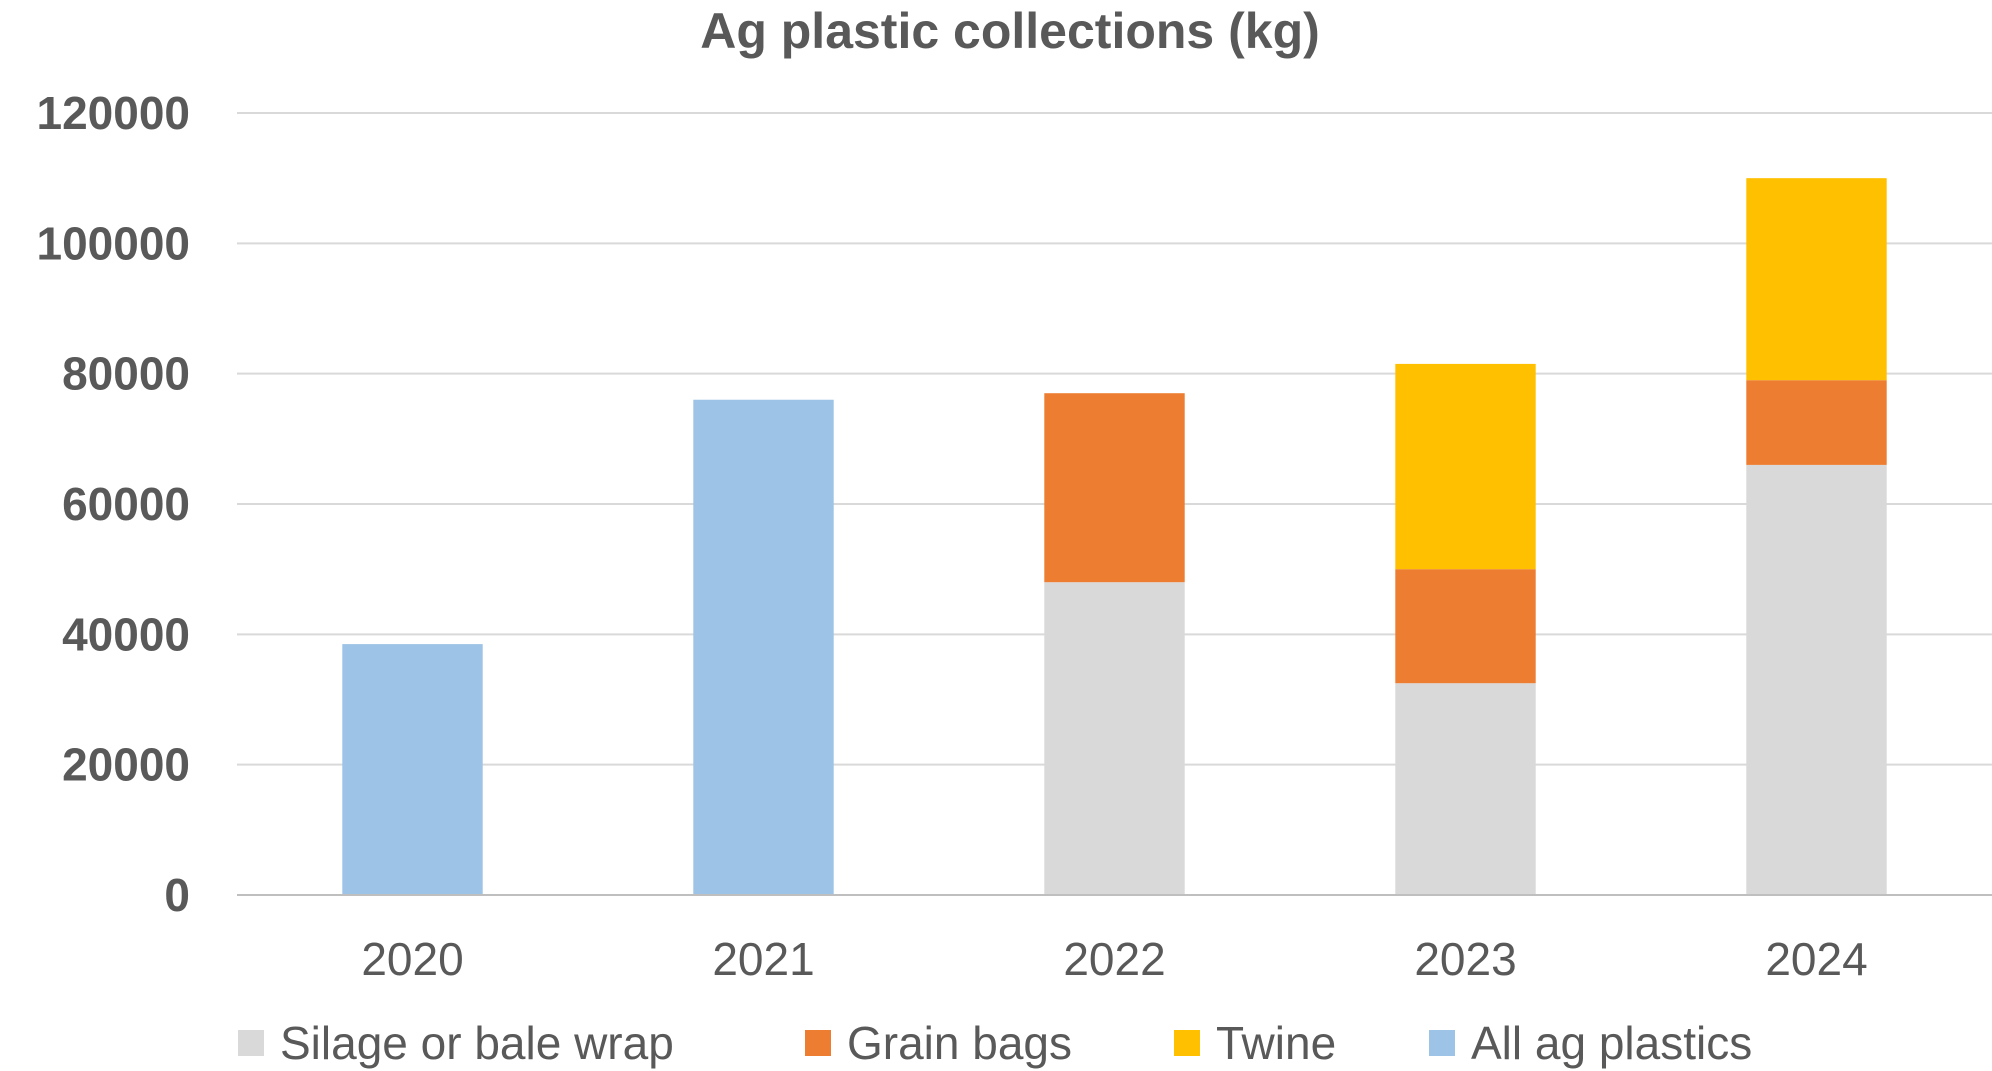 Image resolution: width=1992 pixels, height=1071 pixels. I want to click on legend-label: Twine, so click(1276, 1043).